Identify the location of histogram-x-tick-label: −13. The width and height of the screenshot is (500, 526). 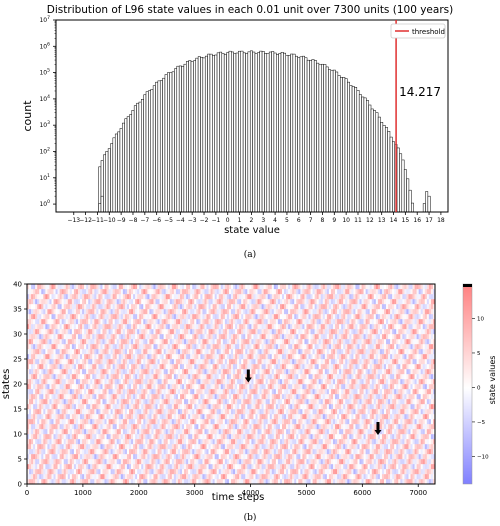
(73, 220).